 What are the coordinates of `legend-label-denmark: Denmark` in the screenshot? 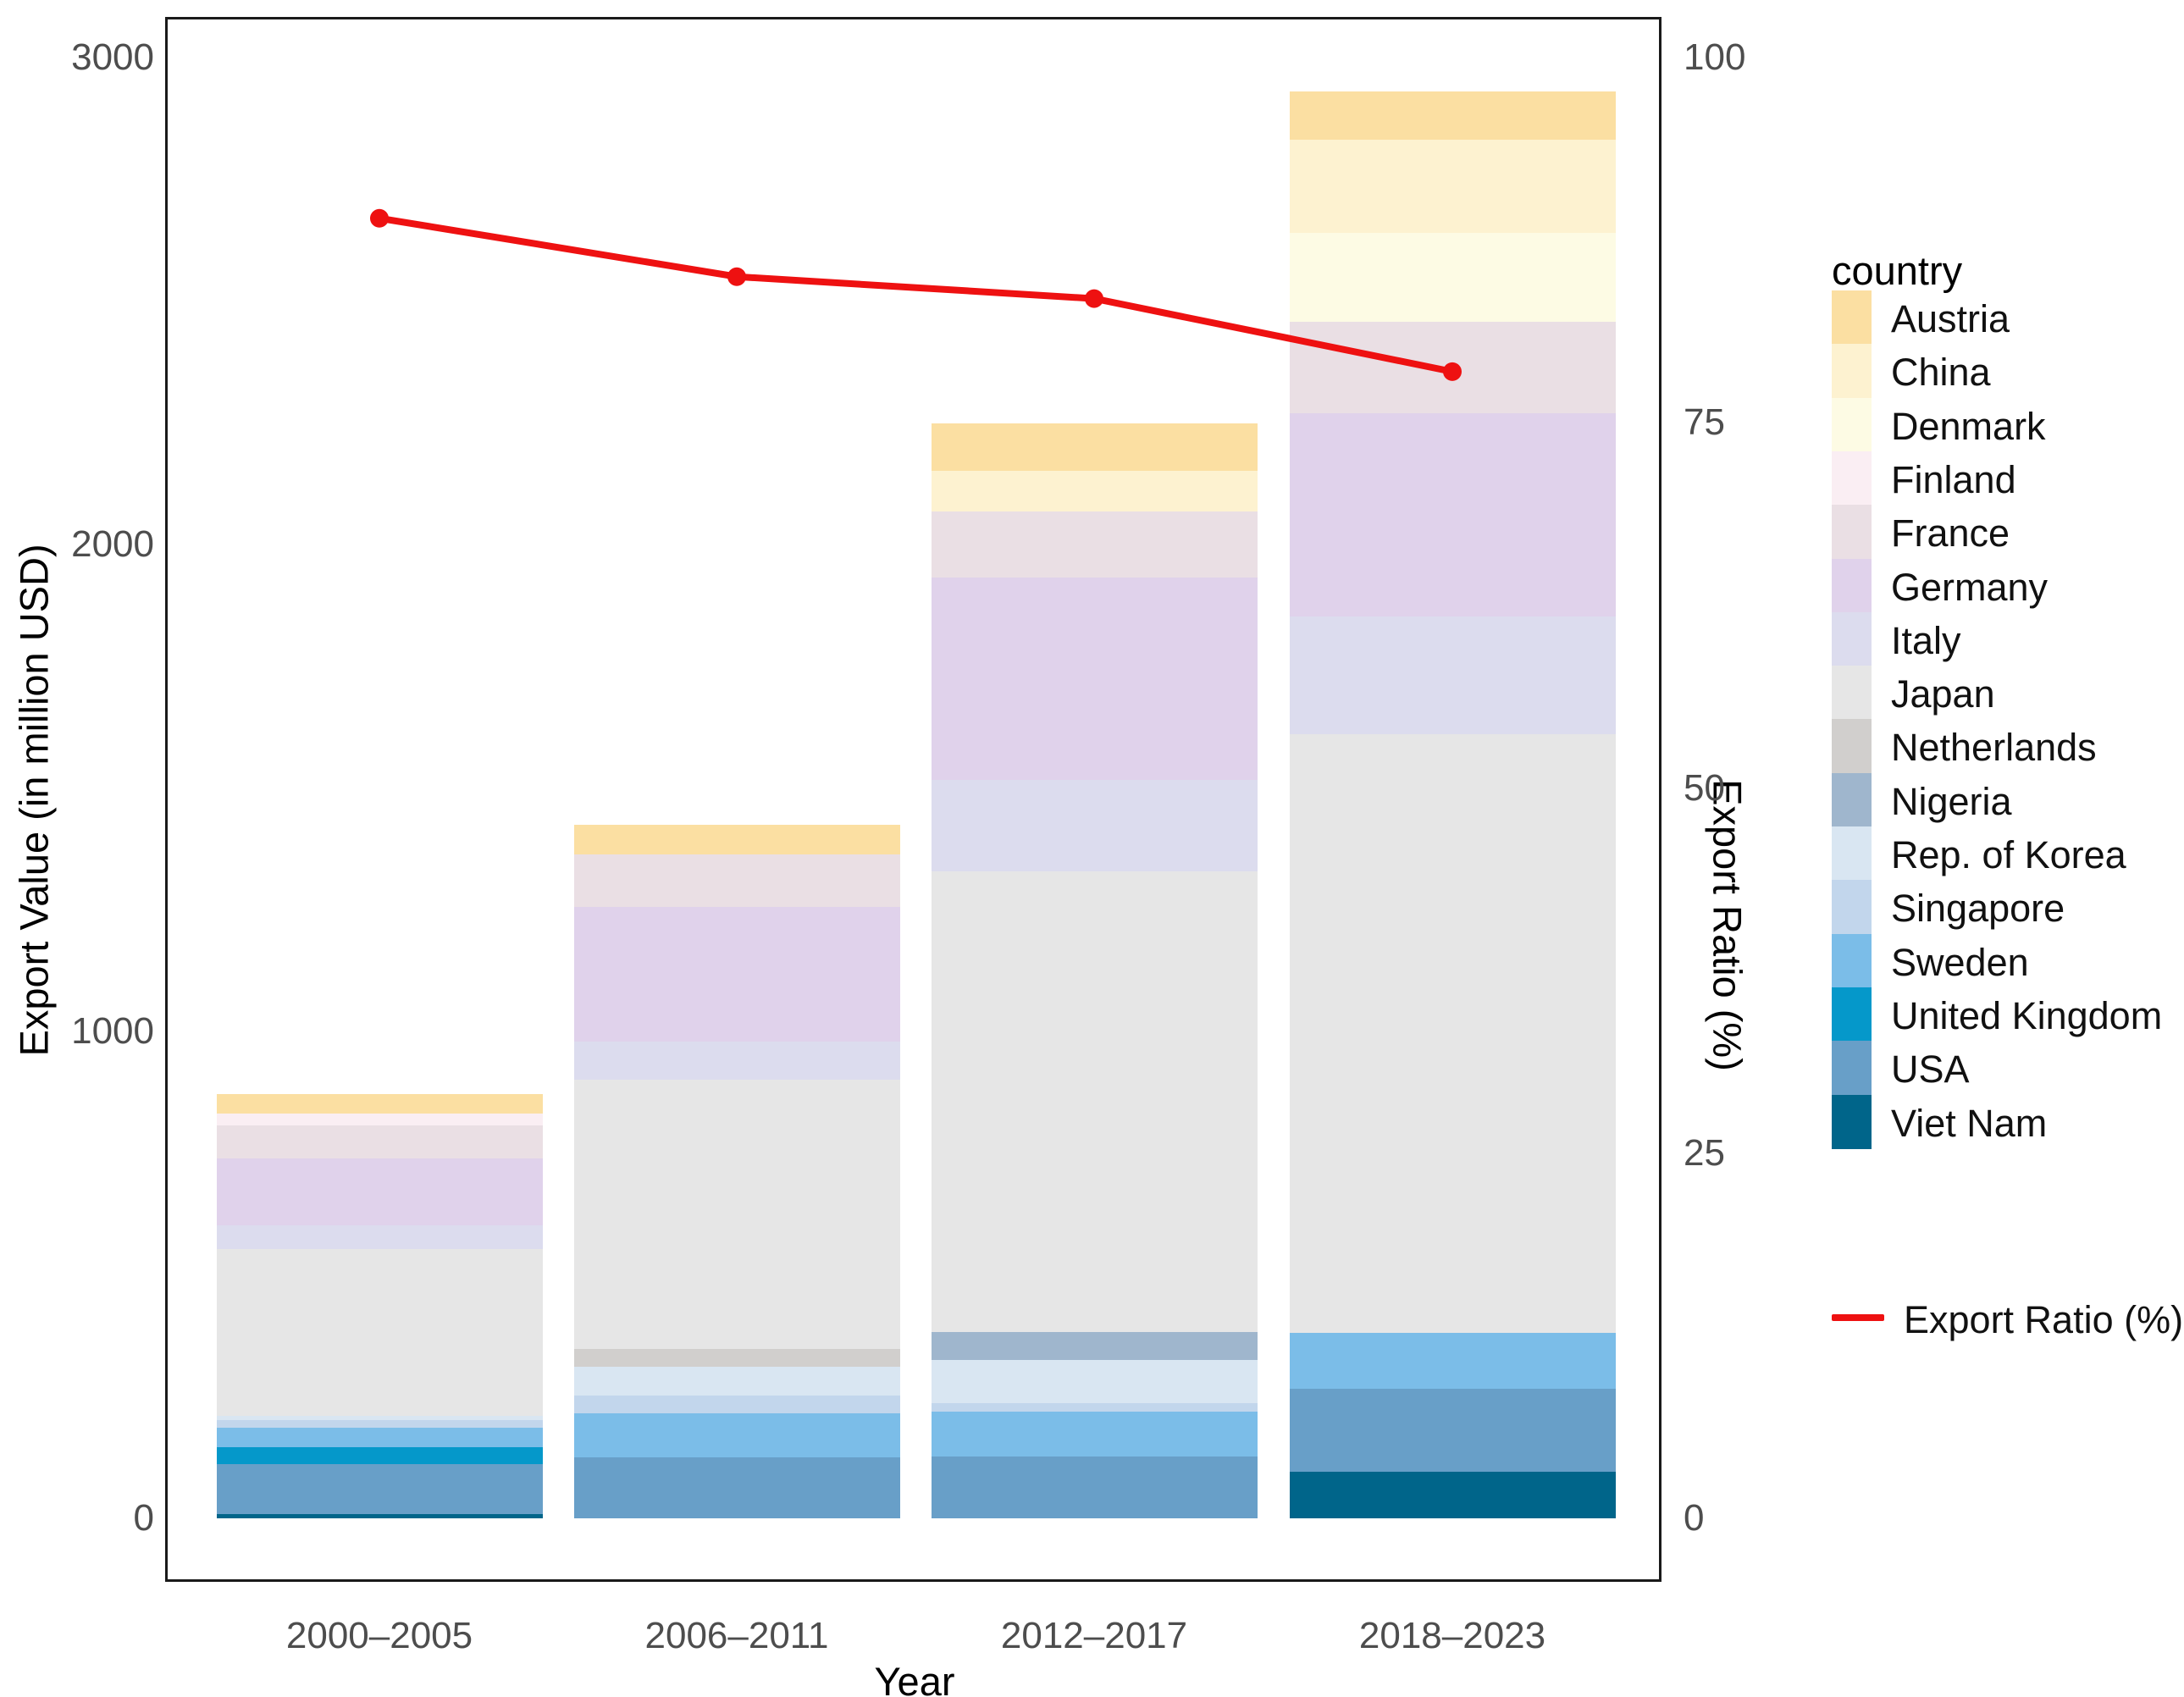 It's located at (1968, 426).